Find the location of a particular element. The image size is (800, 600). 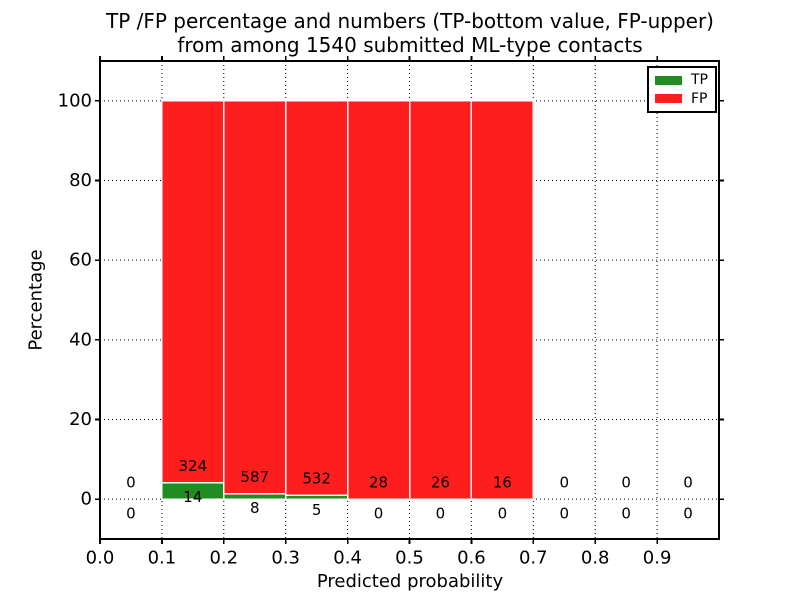

x-tick-label: 0.0 is located at coordinates (100, 558).